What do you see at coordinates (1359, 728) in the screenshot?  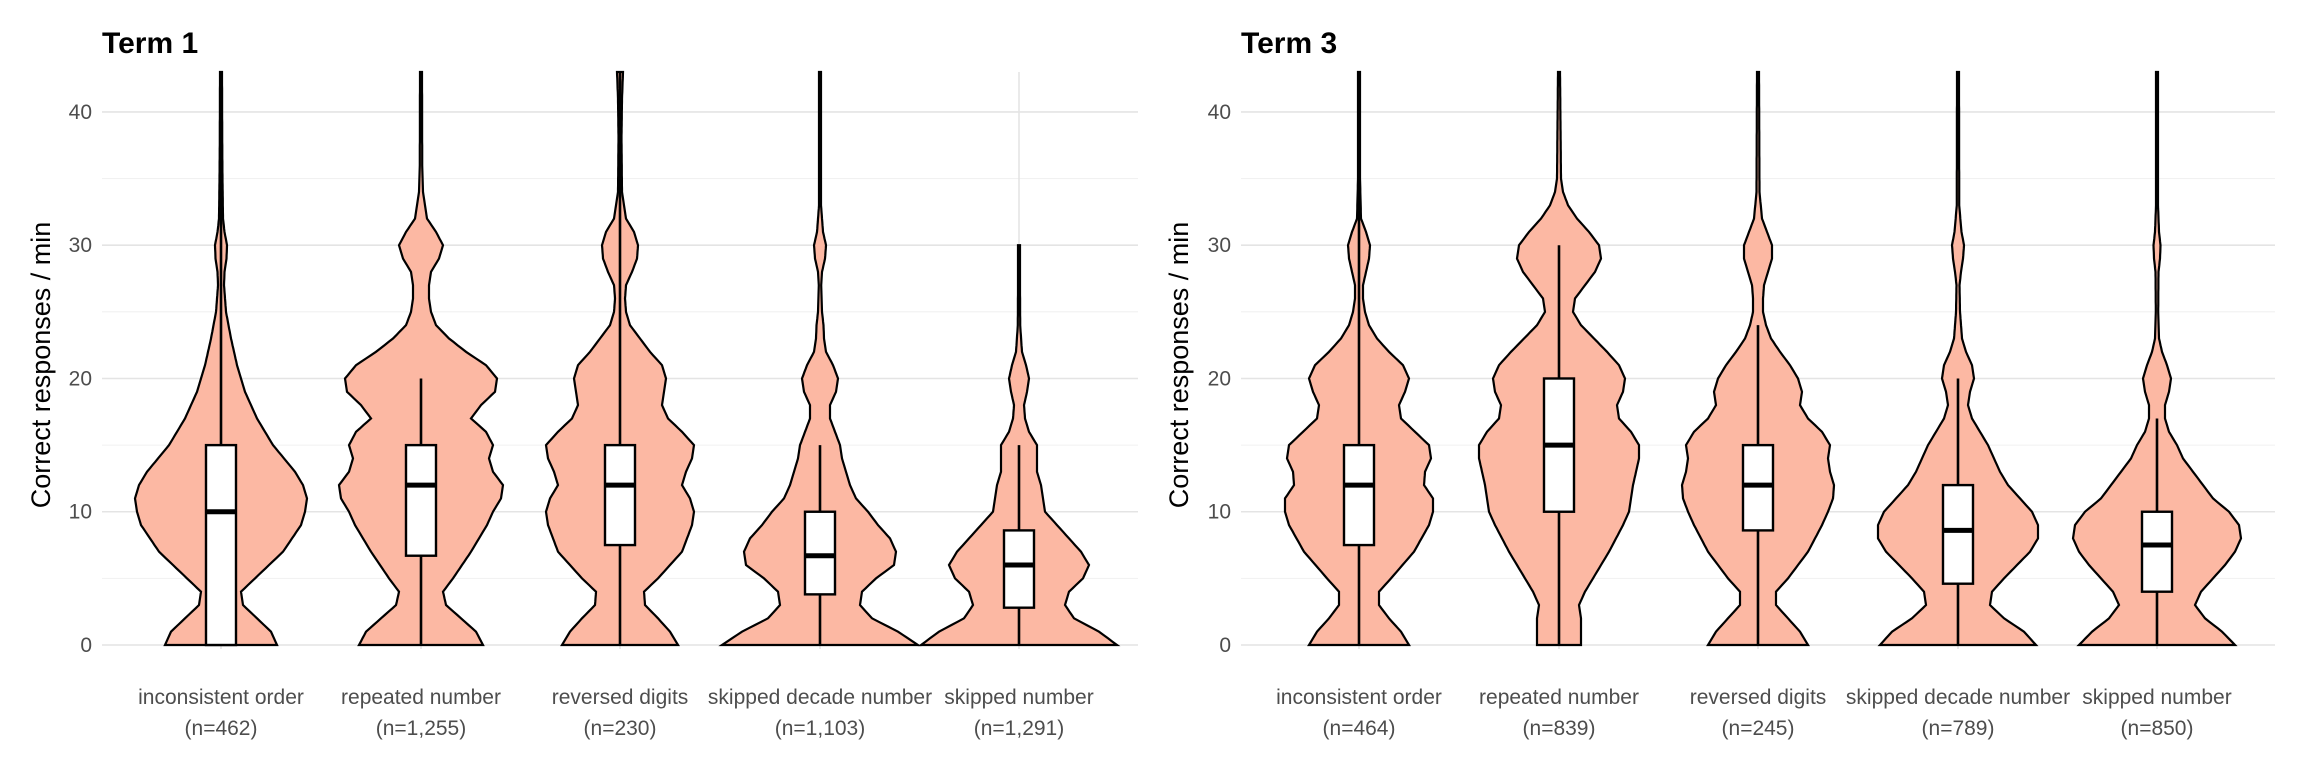 I see `x-tick-count: (n=464)` at bounding box center [1359, 728].